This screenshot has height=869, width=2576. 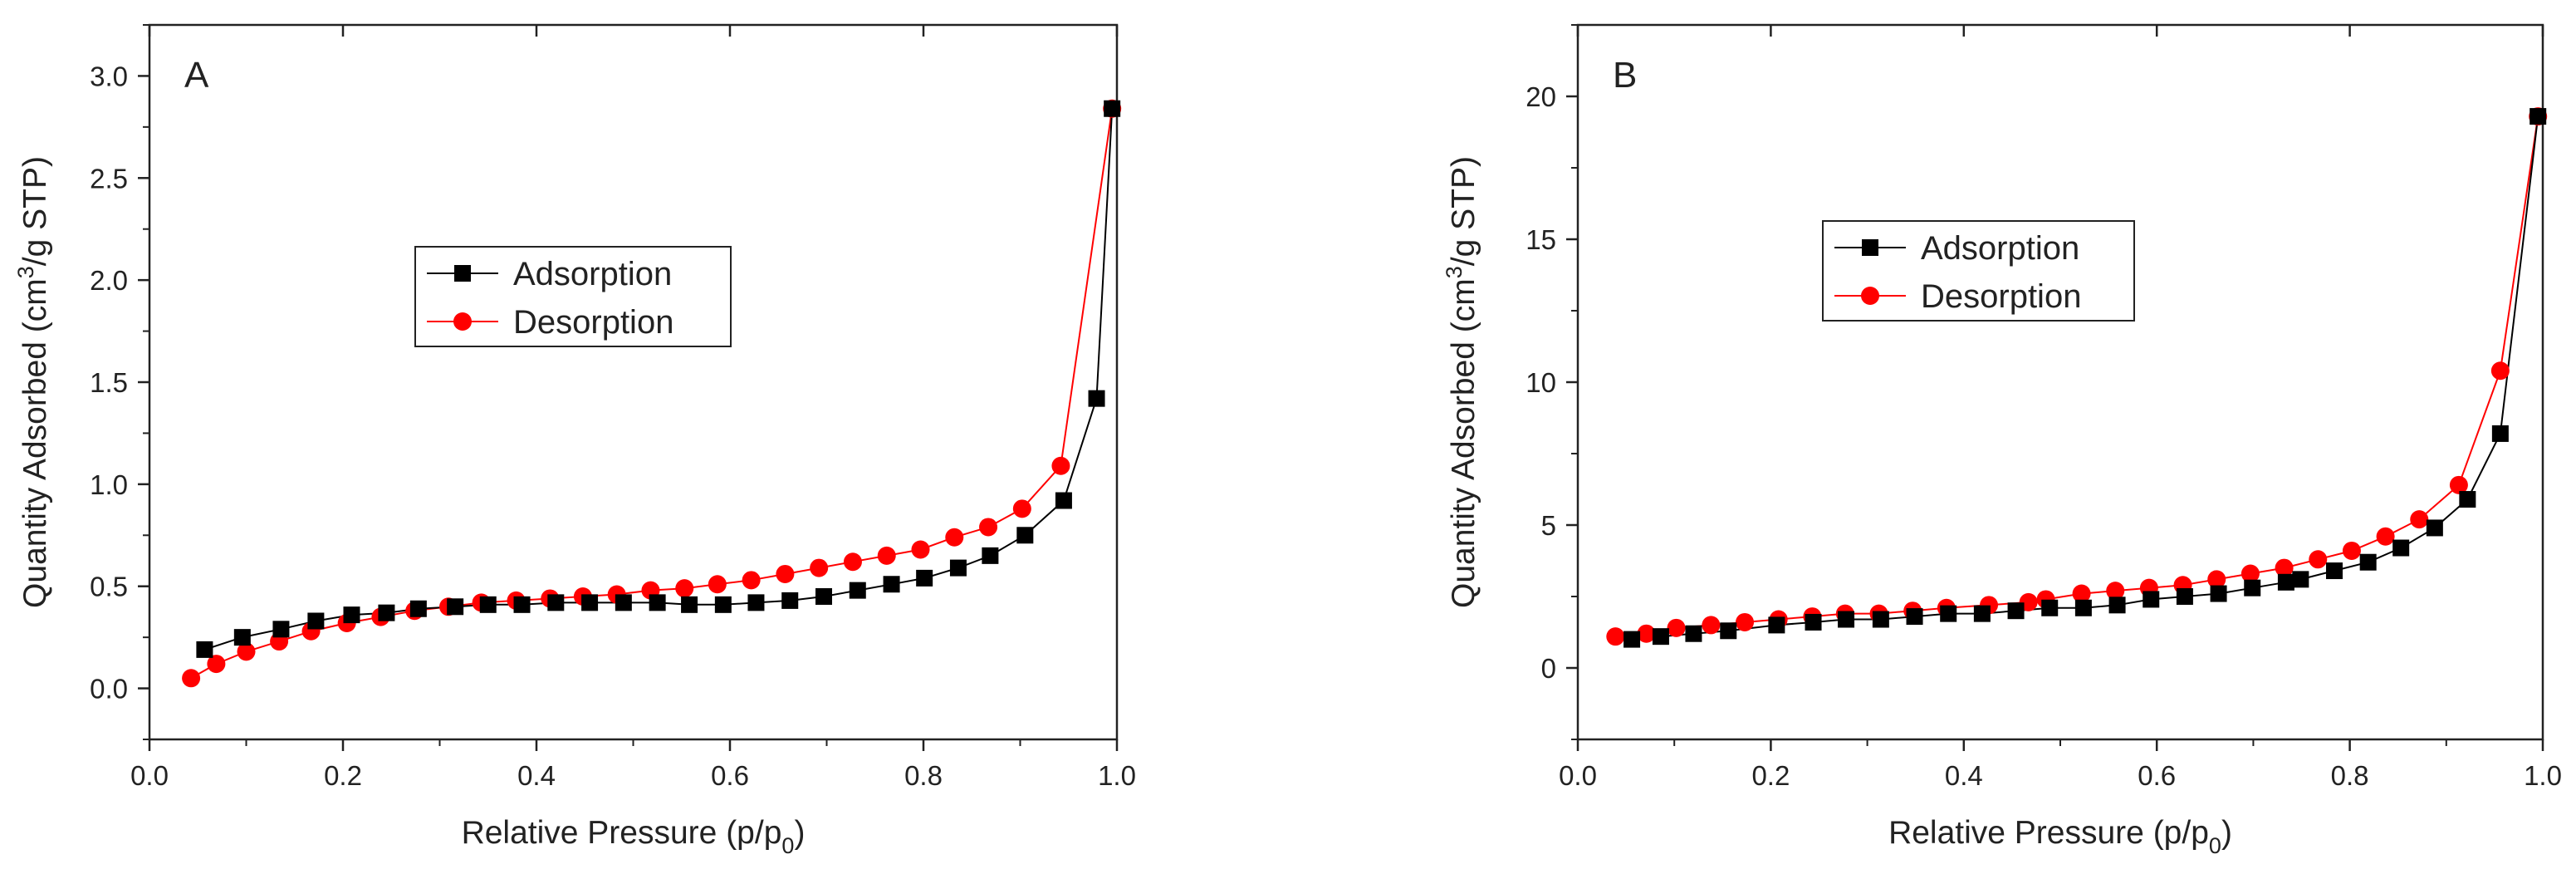 I want to click on y-tick-label: 2.0, so click(x=109, y=280).